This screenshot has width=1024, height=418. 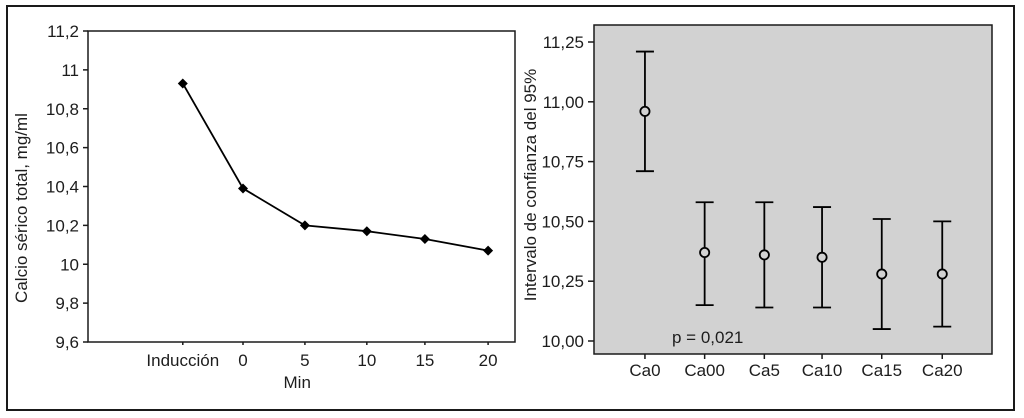 What do you see at coordinates (62, 148) in the screenshot?
I see `y-tick-label: 10,6` at bounding box center [62, 148].